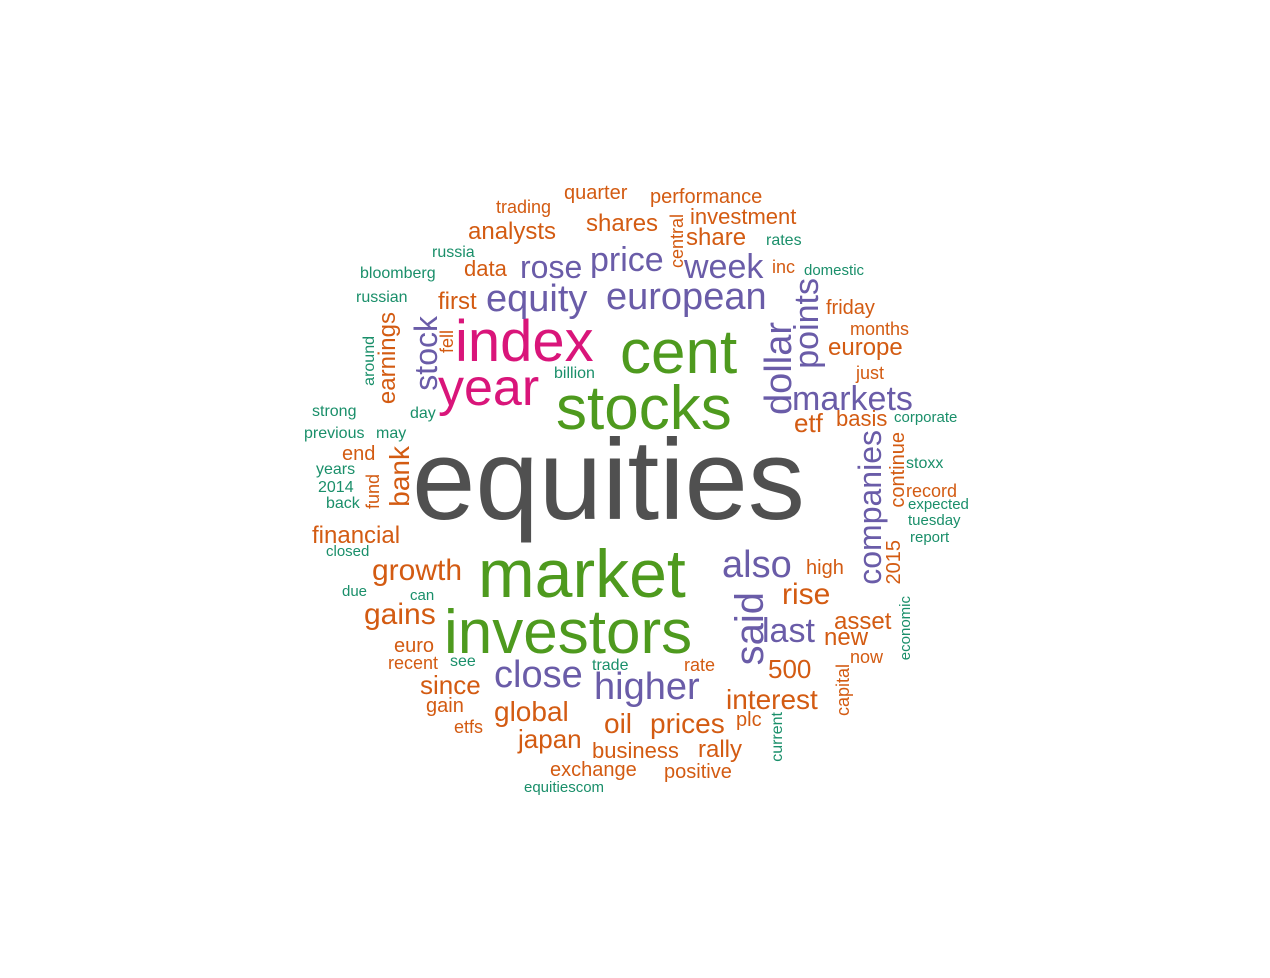  I want to click on word-day: day, so click(423, 413).